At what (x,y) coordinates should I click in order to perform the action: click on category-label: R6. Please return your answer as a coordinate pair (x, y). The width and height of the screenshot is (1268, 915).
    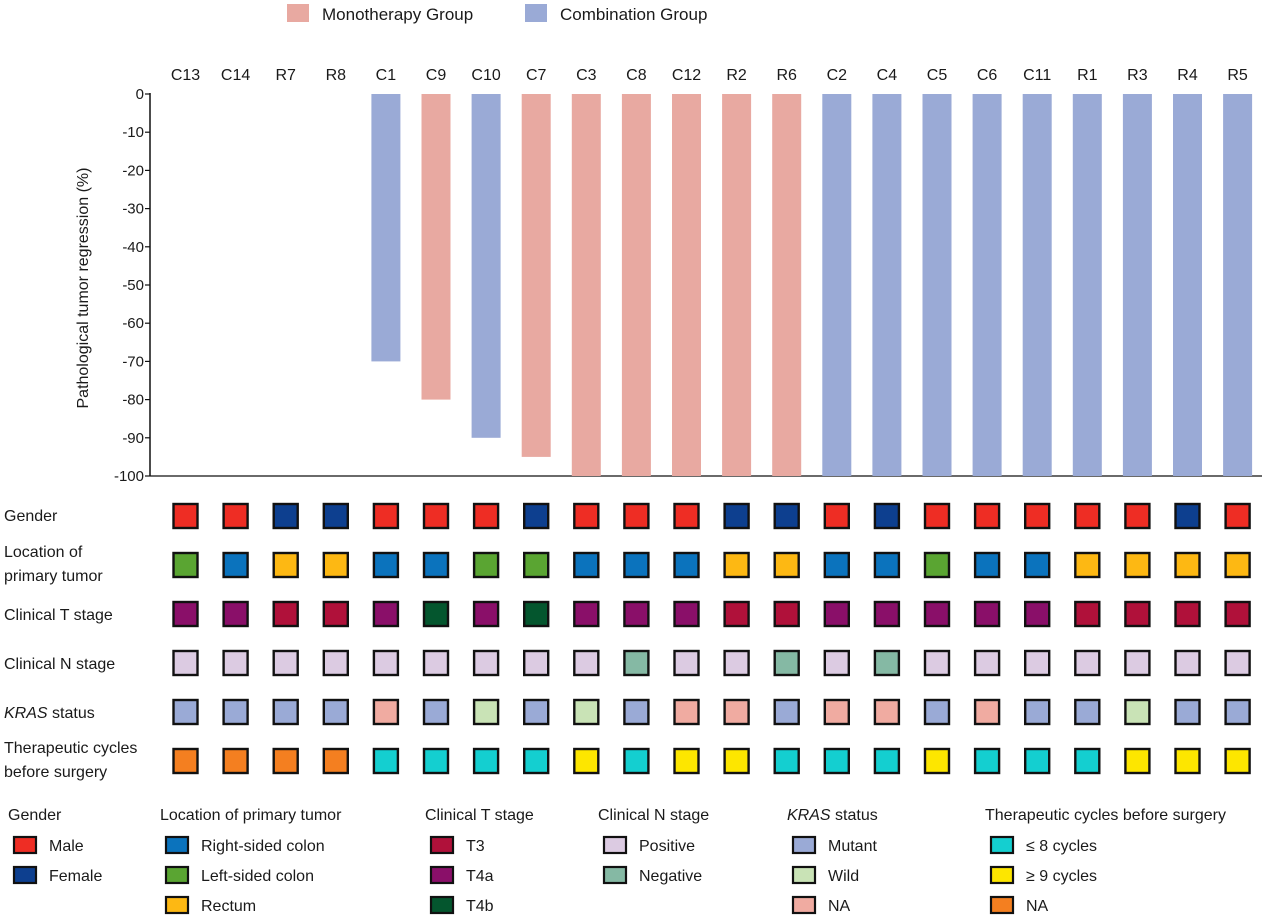
    Looking at the image, I should click on (786, 75).